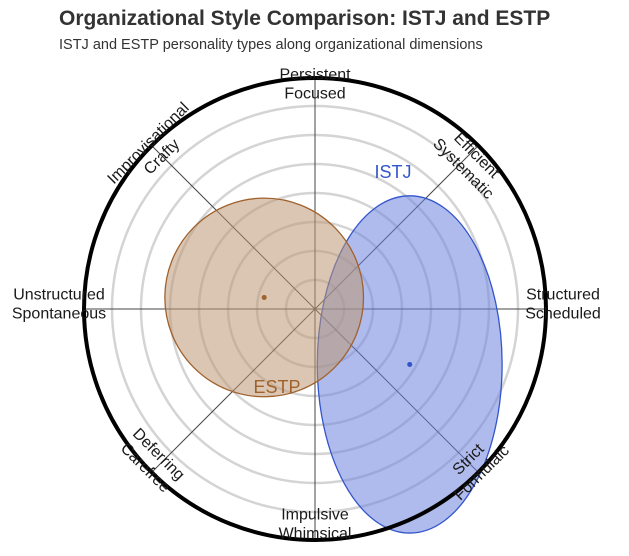 Image resolution: width=629 pixels, height=556 pixels. What do you see at coordinates (315, 85) in the screenshot?
I see `axis-label-persistent: Persistent Focused` at bounding box center [315, 85].